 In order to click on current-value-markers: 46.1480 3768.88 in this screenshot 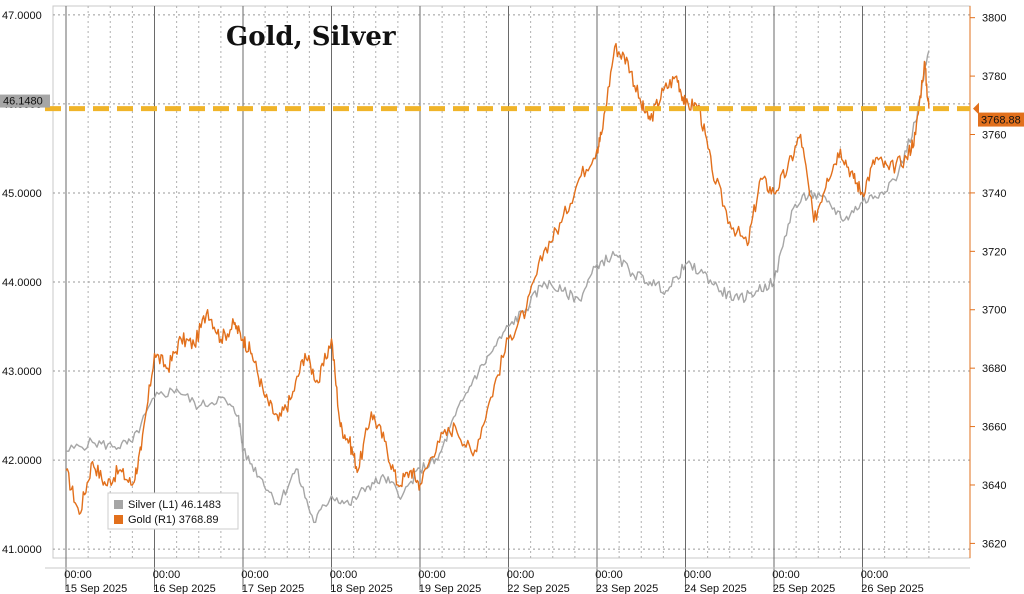, I will do `click(512, 110)`.